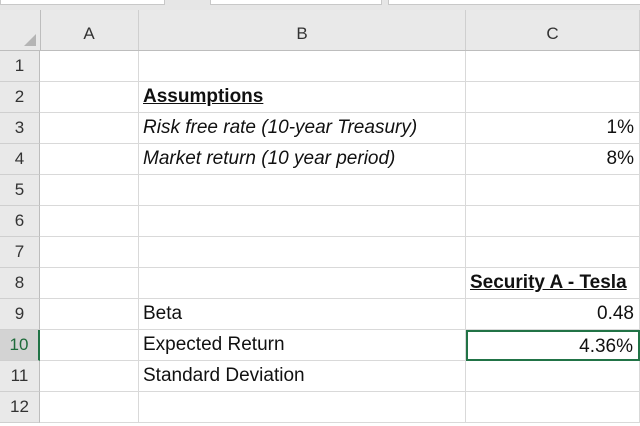 This screenshot has width=640, height=426. What do you see at coordinates (553, 66) in the screenshot?
I see `cell-c1` at bounding box center [553, 66].